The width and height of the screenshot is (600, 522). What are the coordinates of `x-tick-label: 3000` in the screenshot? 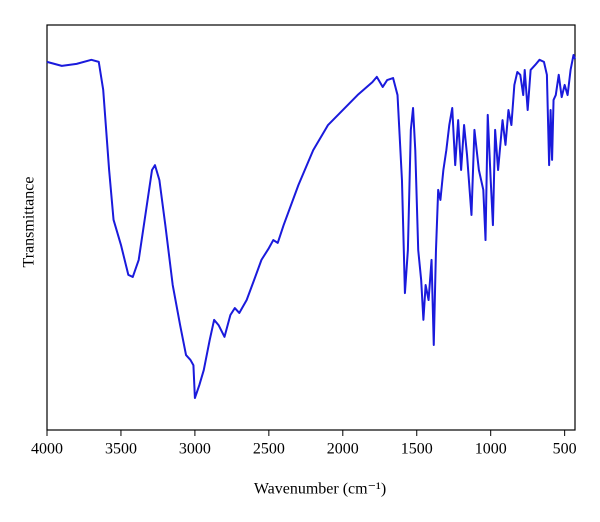 It's located at (195, 449).